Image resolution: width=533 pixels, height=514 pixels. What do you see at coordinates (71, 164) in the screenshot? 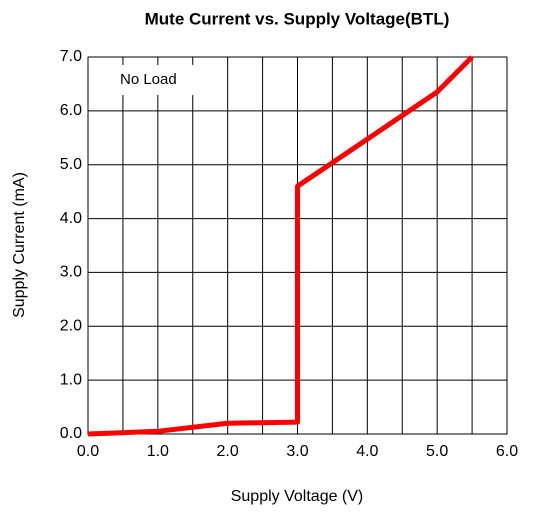
I see `y-tick-label: 5.0` at bounding box center [71, 164].